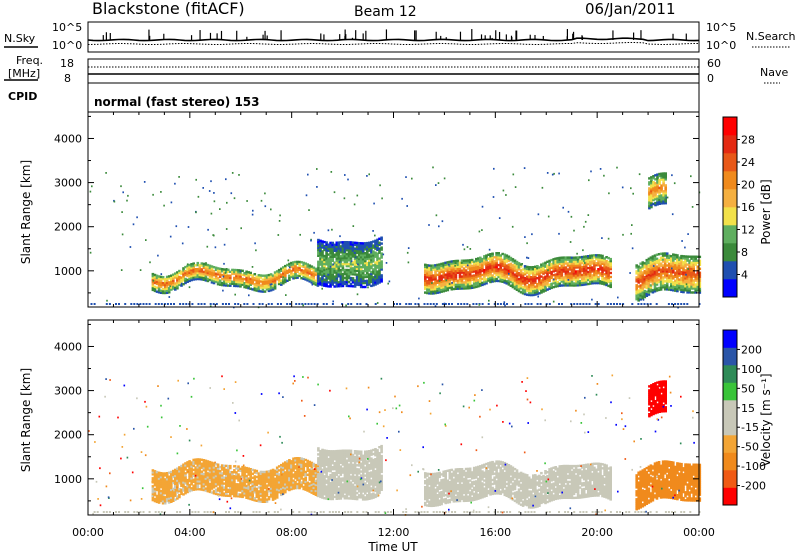 The image size is (800, 554). I want to click on nsearch-label: N.Search, so click(771, 36).